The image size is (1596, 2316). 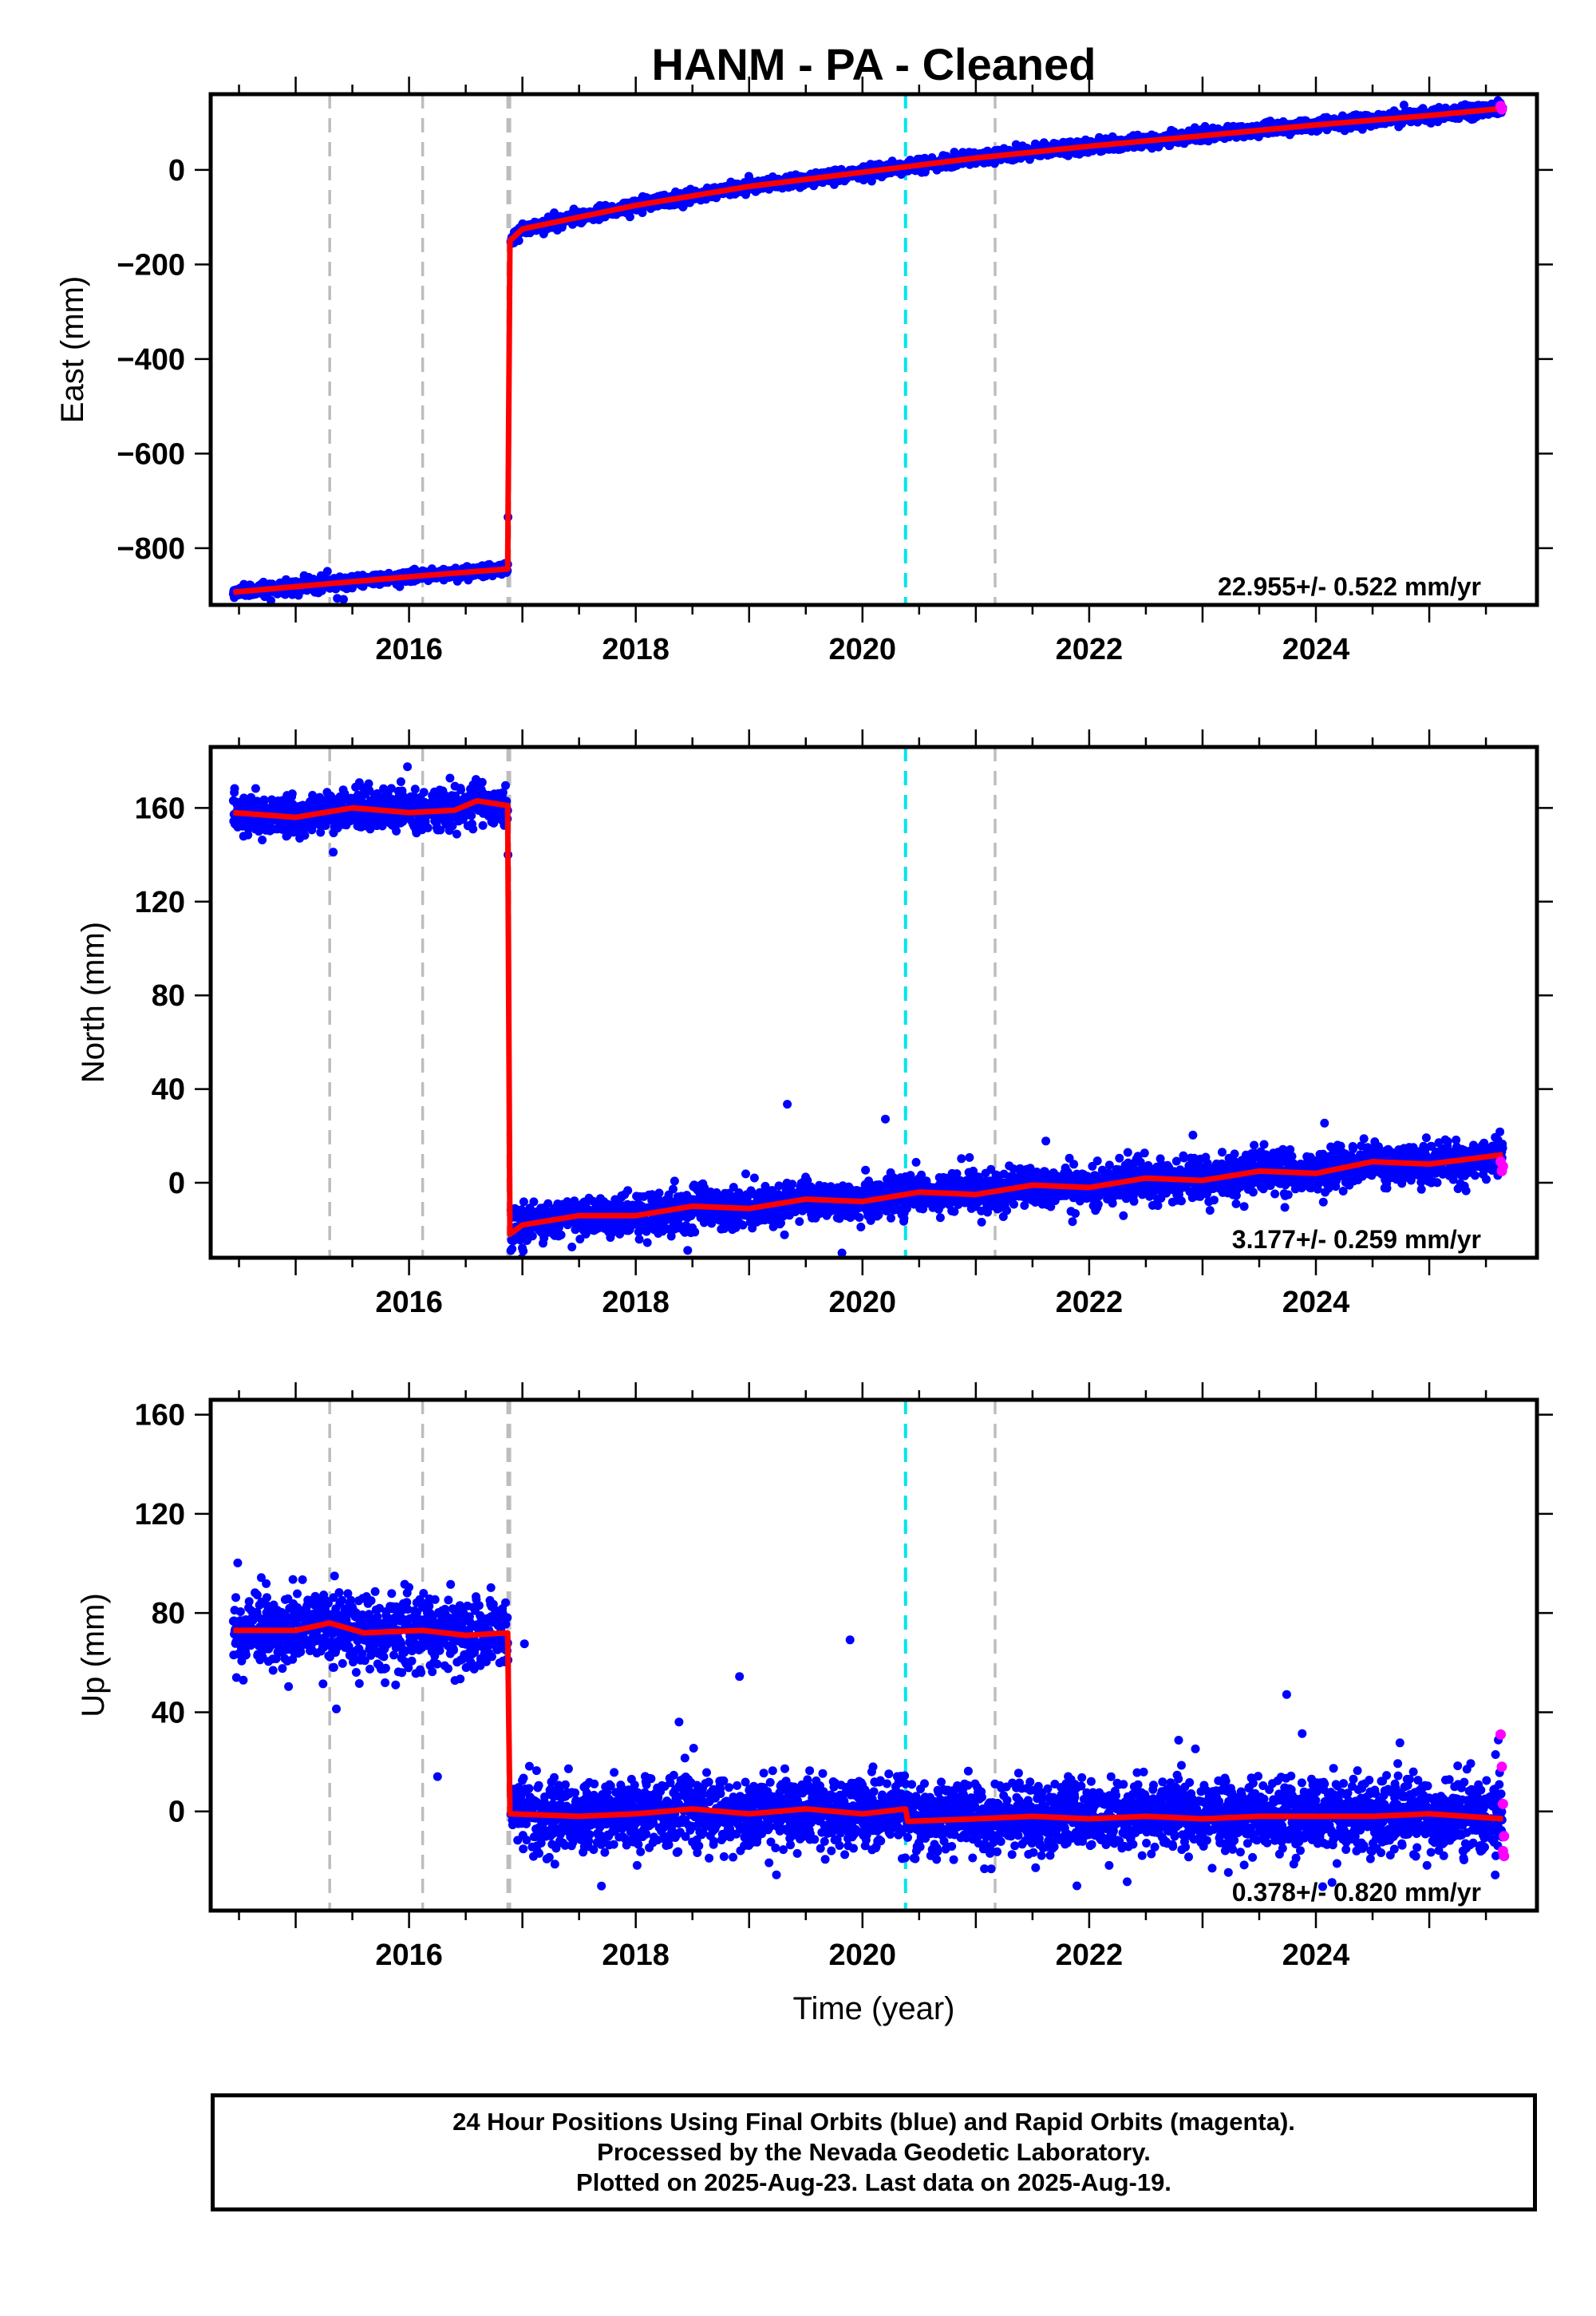 I want to click on x-tick-label: 2022, so click(x=1090, y=649).